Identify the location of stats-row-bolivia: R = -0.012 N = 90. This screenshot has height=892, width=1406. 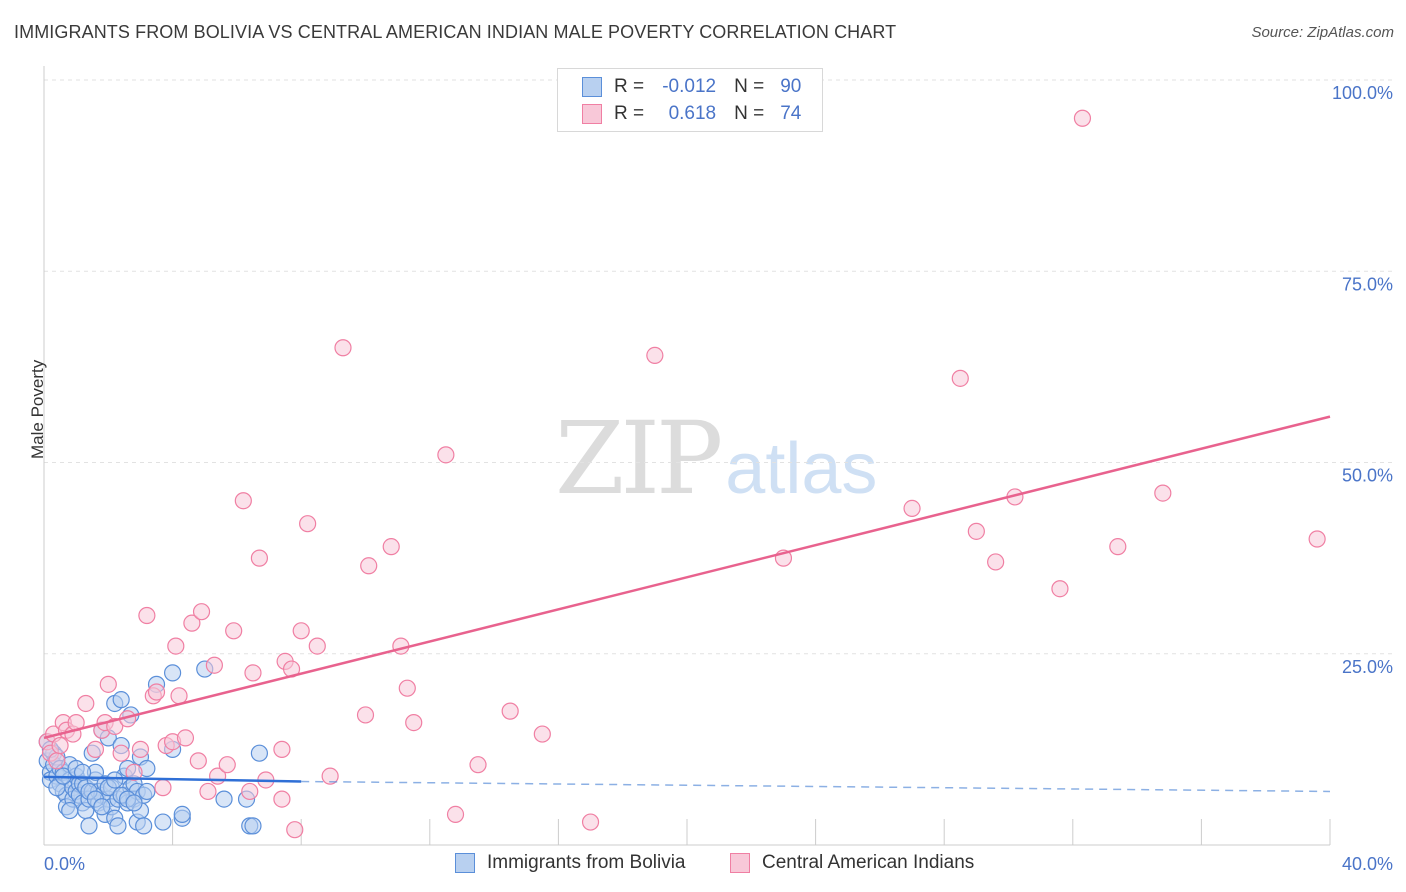
(691, 87).